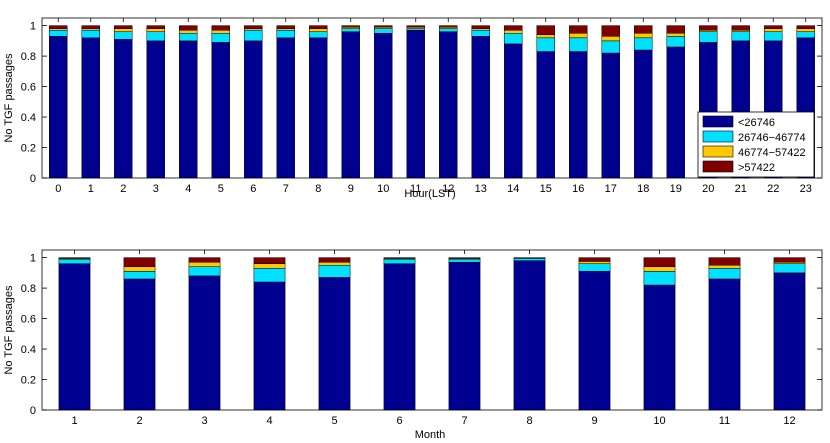  I want to click on month-bar-4-lt26746, so click(269, 346).